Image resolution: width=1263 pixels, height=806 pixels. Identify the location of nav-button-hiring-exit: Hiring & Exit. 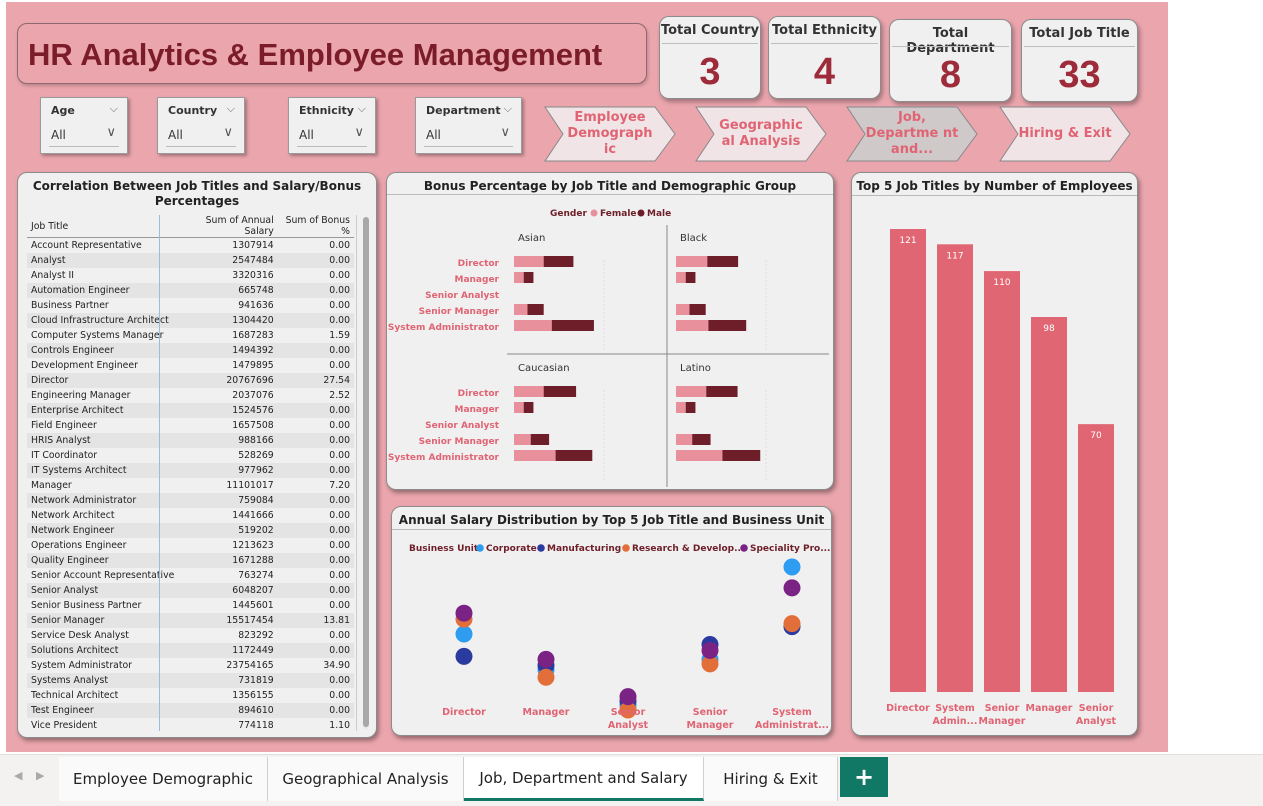
(1065, 134).